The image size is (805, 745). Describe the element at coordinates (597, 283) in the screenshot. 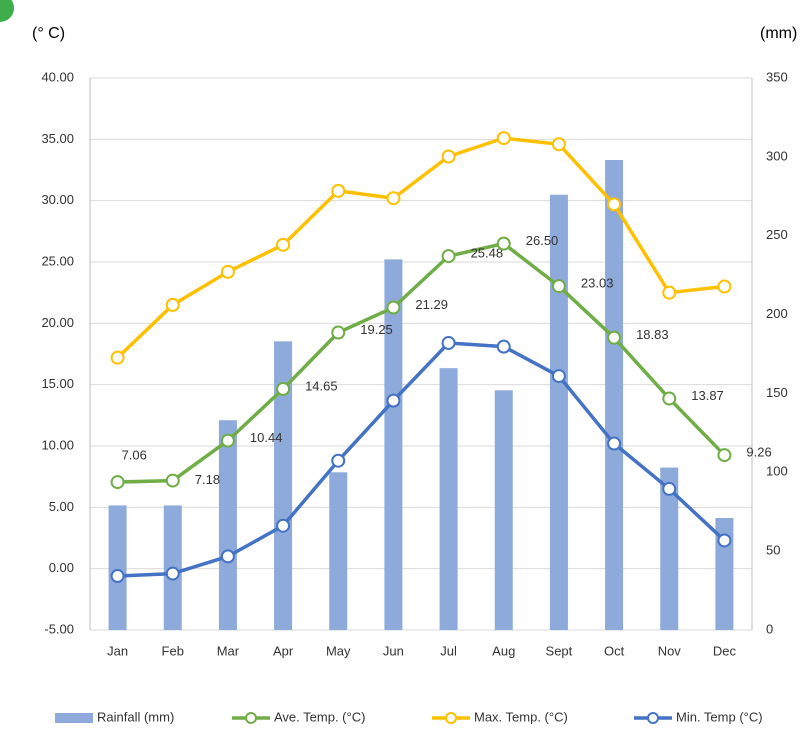

I see `data-label: 23.03` at that location.